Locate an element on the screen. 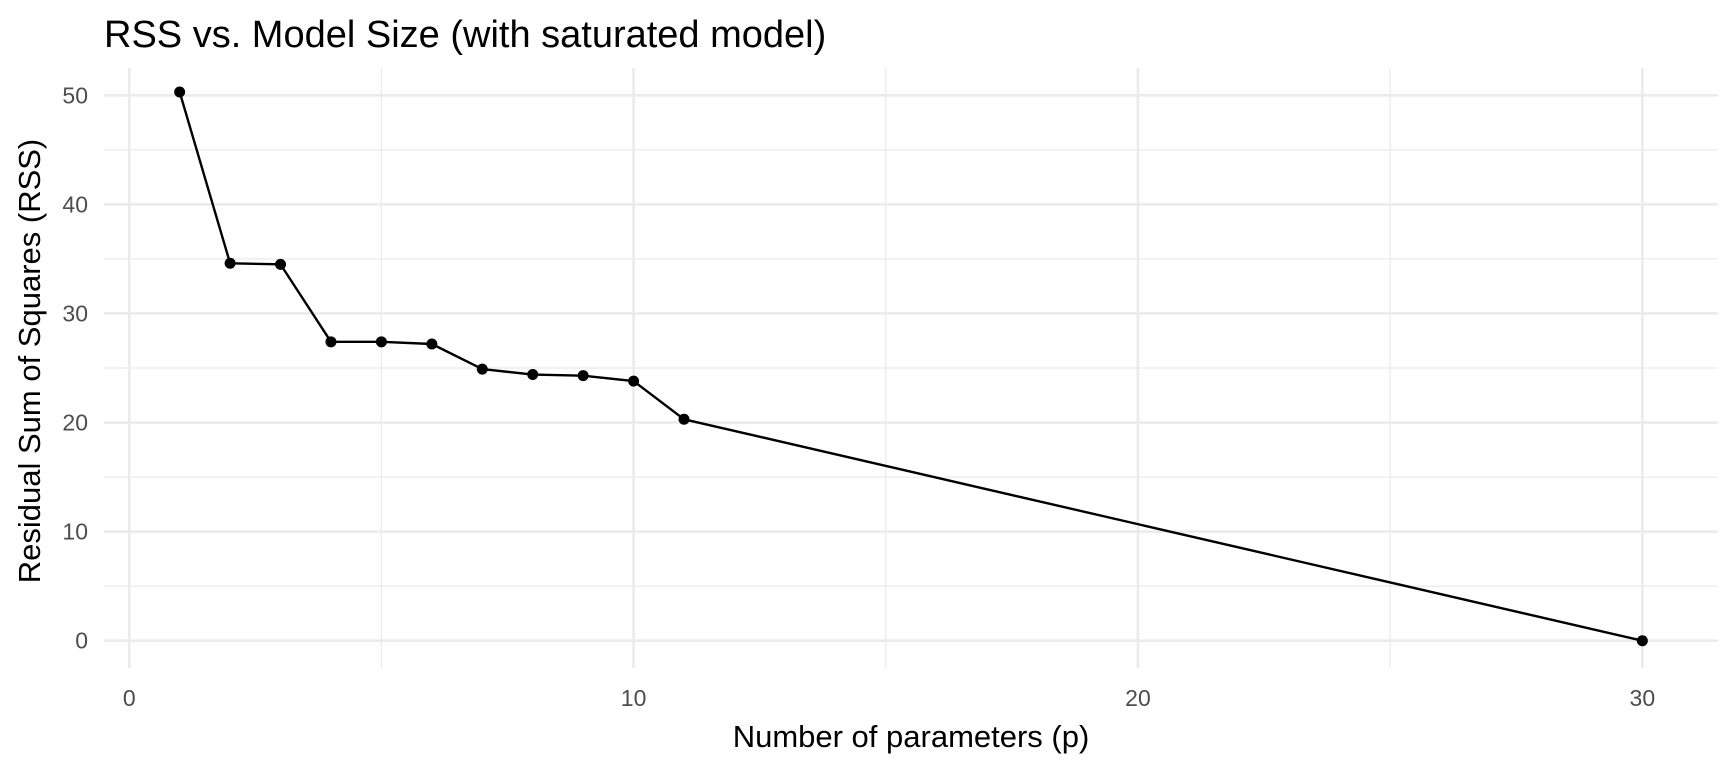 The image size is (1728, 768). x-axis-title: Number of parameters (p) is located at coordinates (911, 736).